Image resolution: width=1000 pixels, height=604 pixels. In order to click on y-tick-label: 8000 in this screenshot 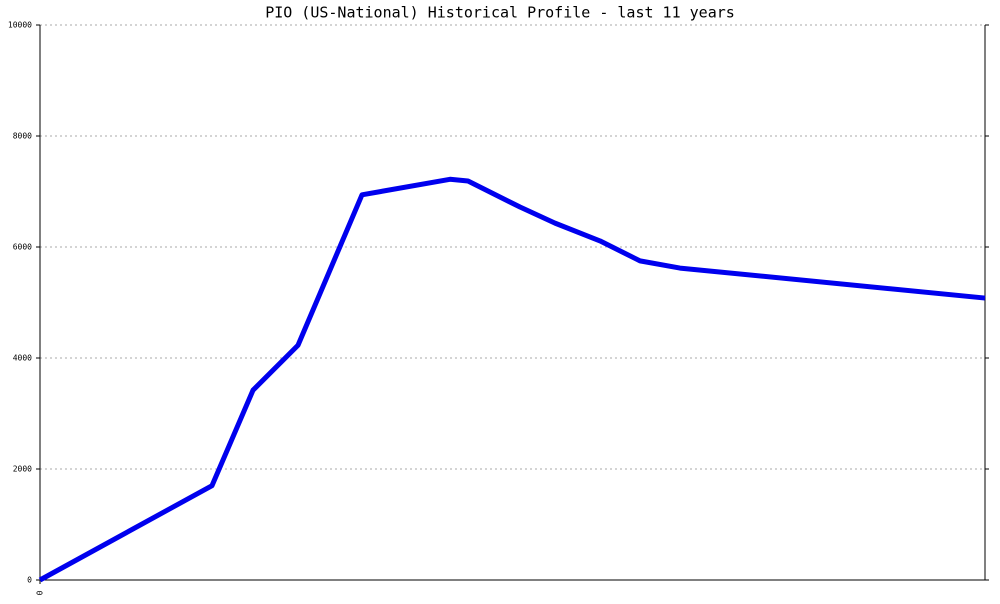, I will do `click(22, 136)`.